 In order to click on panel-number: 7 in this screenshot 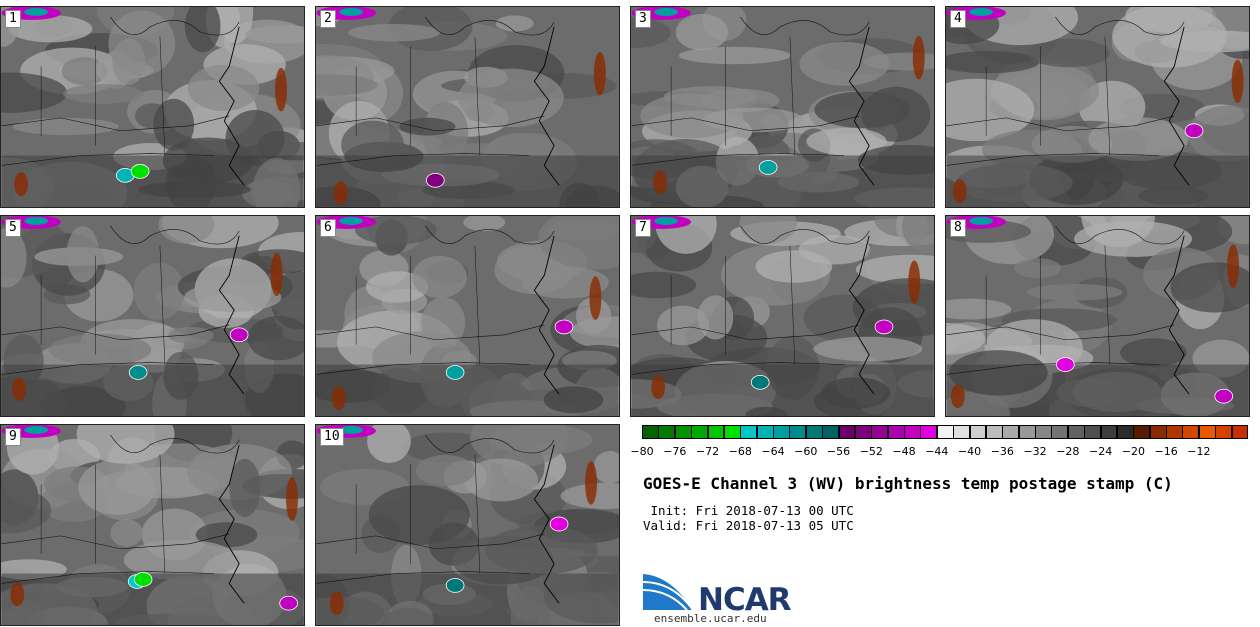, I will do `click(643, 228)`.